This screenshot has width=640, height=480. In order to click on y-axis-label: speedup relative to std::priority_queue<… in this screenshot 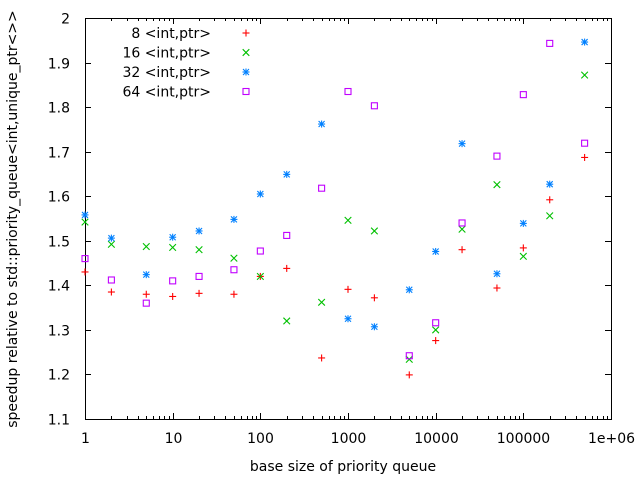, I will do `click(13, 219)`.